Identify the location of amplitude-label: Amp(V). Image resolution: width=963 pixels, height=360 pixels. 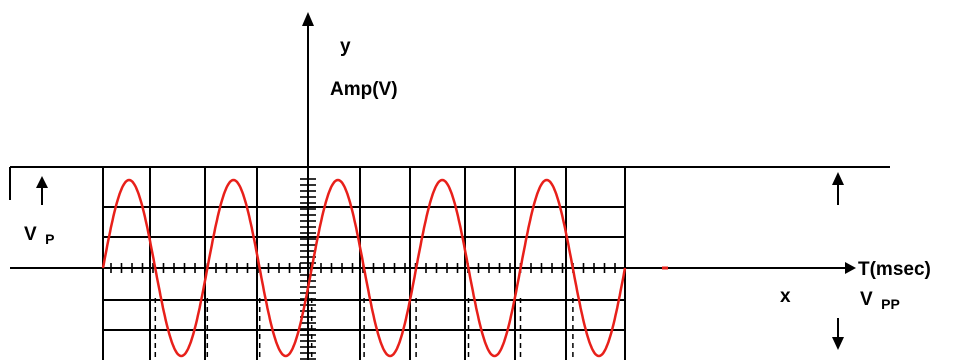
(364, 89).